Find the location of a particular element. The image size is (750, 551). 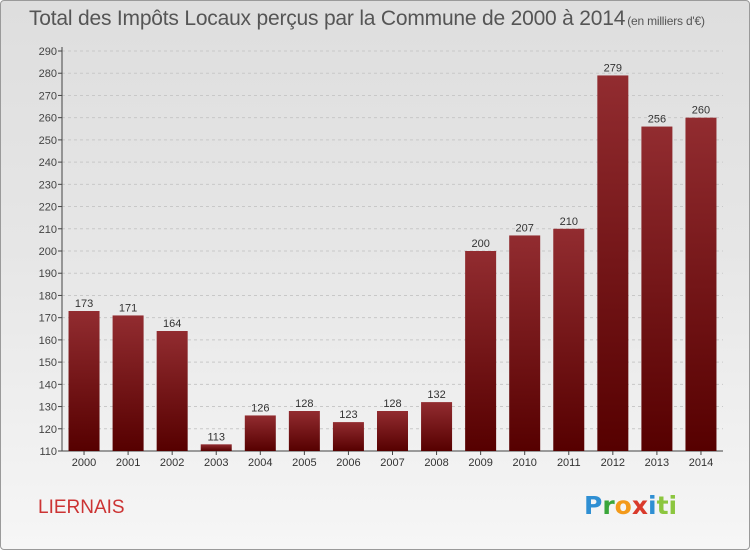

logo-letter: ti is located at coordinates (667, 505).